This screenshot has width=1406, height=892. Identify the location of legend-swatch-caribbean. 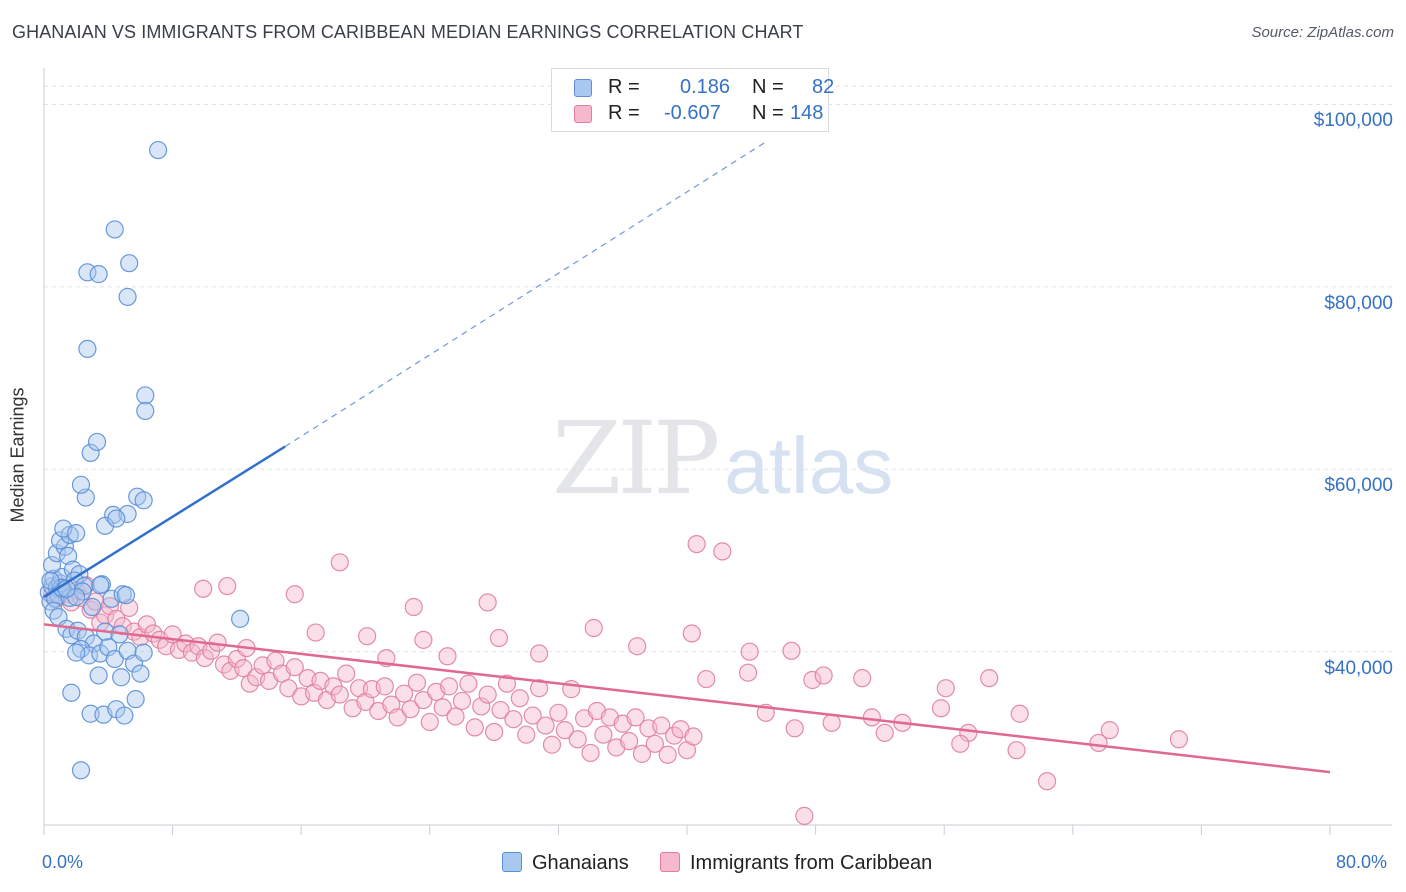
(583, 114).